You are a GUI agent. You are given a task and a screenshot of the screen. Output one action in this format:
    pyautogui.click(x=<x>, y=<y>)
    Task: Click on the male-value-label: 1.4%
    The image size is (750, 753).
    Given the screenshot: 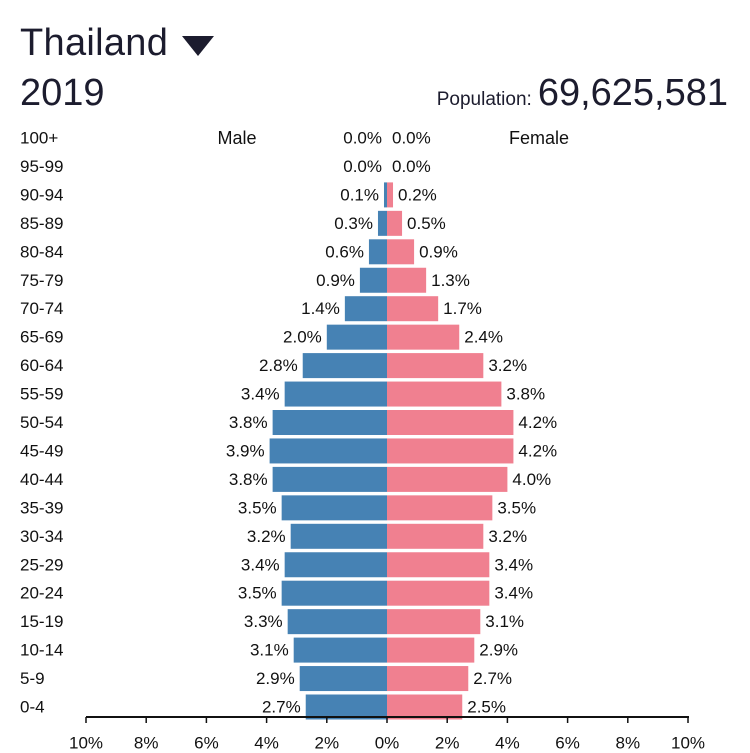 What is the action you would take?
    pyautogui.click(x=320, y=308)
    